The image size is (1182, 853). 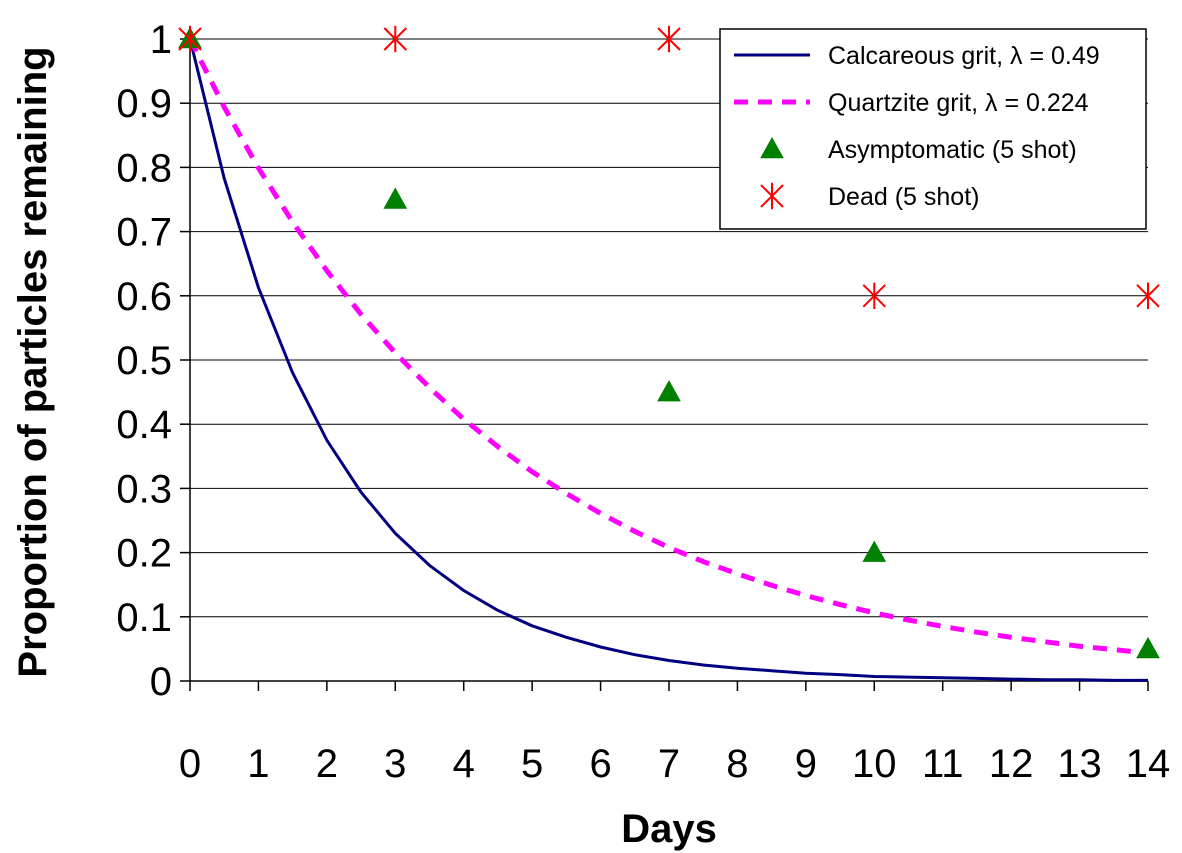 I want to click on y-axis-title: Proportion of particles remaining, so click(x=33, y=361).